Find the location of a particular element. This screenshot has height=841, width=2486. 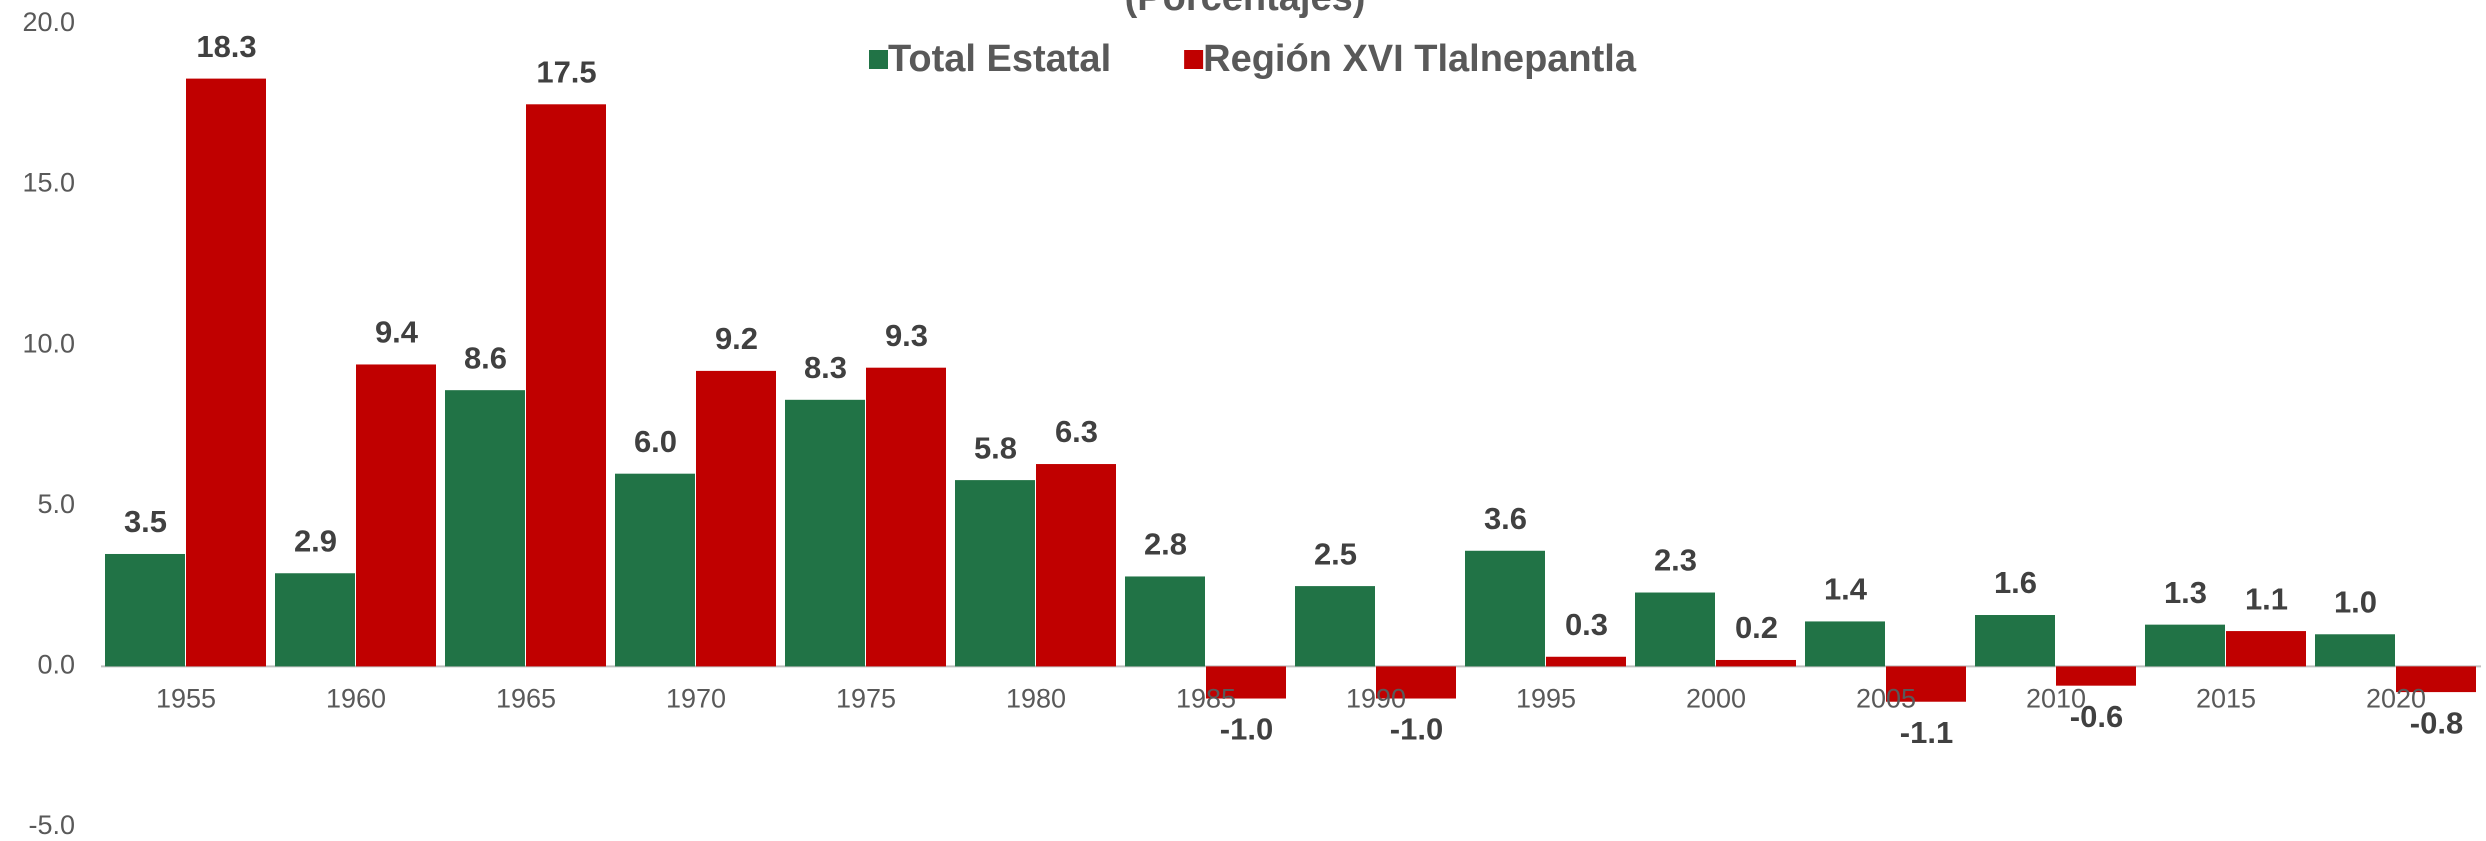

data-label: 8.6 is located at coordinates (485, 357).